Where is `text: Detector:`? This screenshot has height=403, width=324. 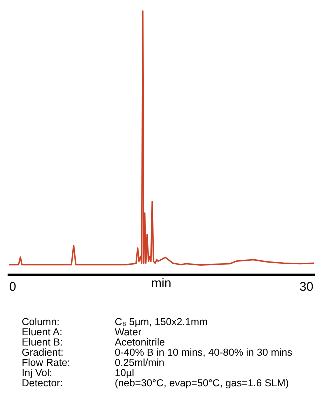 text: Detector: is located at coordinates (42, 383).